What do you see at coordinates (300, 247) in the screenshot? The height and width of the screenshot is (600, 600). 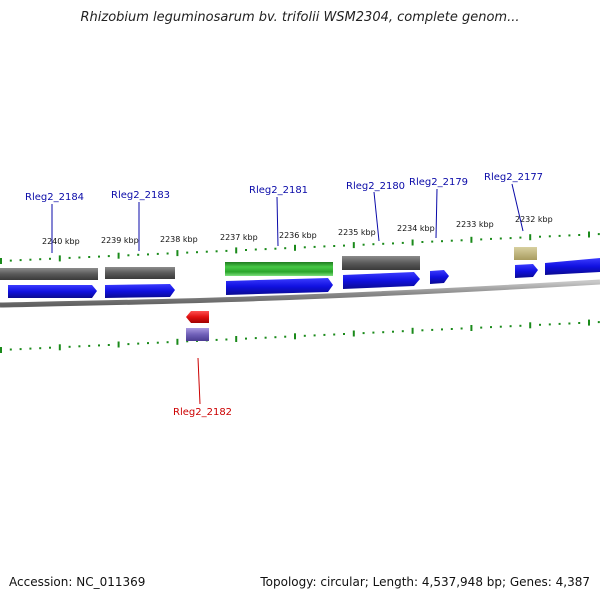 I see `upper-tick-row` at bounding box center [300, 247].